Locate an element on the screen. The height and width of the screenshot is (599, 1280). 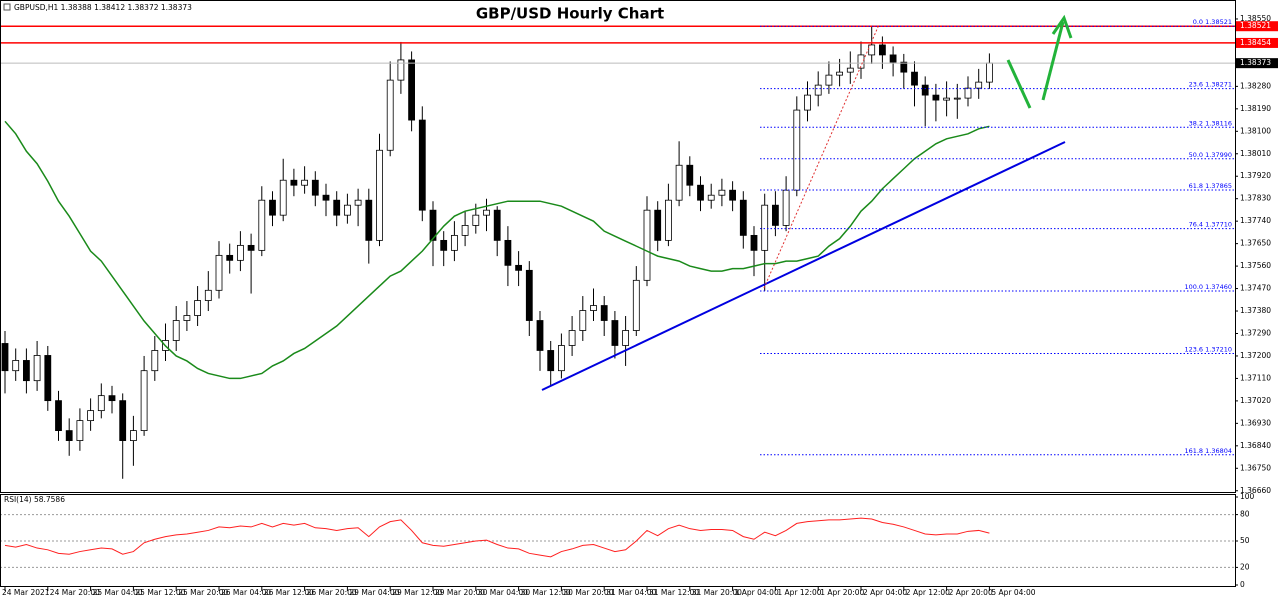
arrow-head is located at coordinates (1062, 26).